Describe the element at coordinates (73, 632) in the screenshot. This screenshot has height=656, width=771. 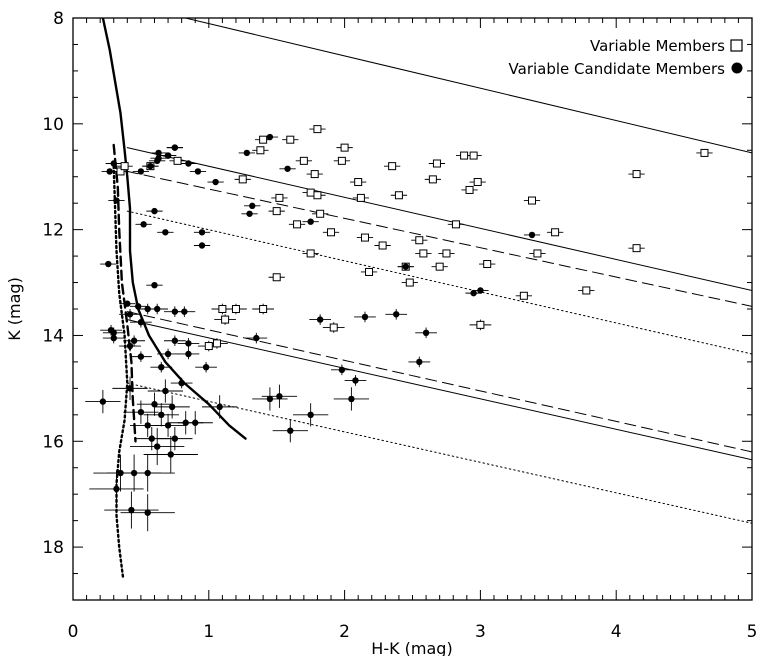
I see `x-tick-label: 0` at that location.